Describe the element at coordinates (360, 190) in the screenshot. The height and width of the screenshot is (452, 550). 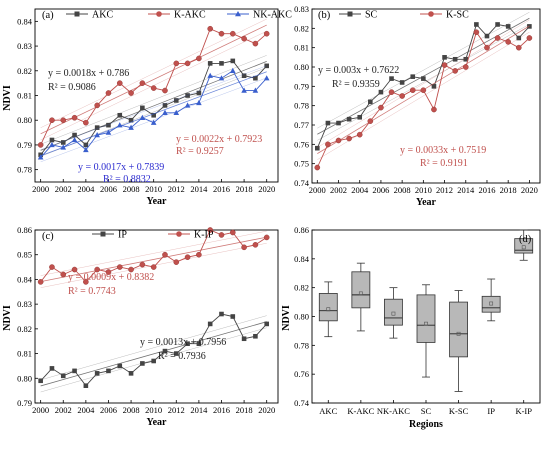
I see `x-tick-label: 2004` at that location.